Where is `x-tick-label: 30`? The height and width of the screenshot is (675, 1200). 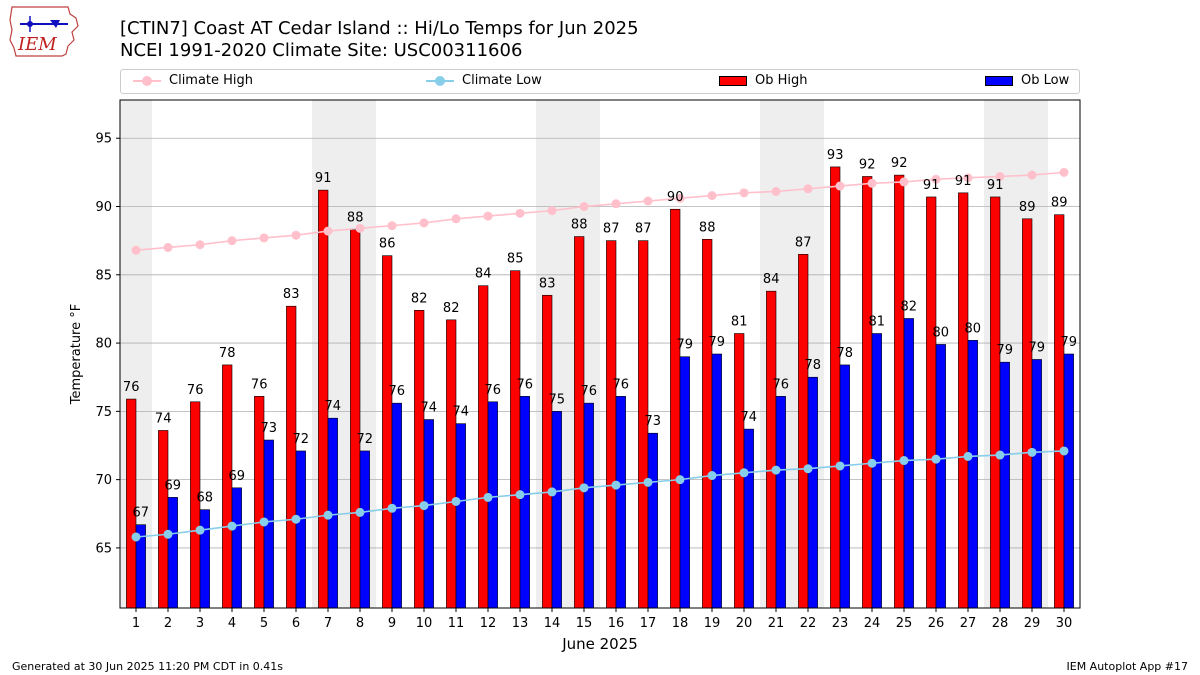 x-tick-label: 30 is located at coordinates (1064, 623).